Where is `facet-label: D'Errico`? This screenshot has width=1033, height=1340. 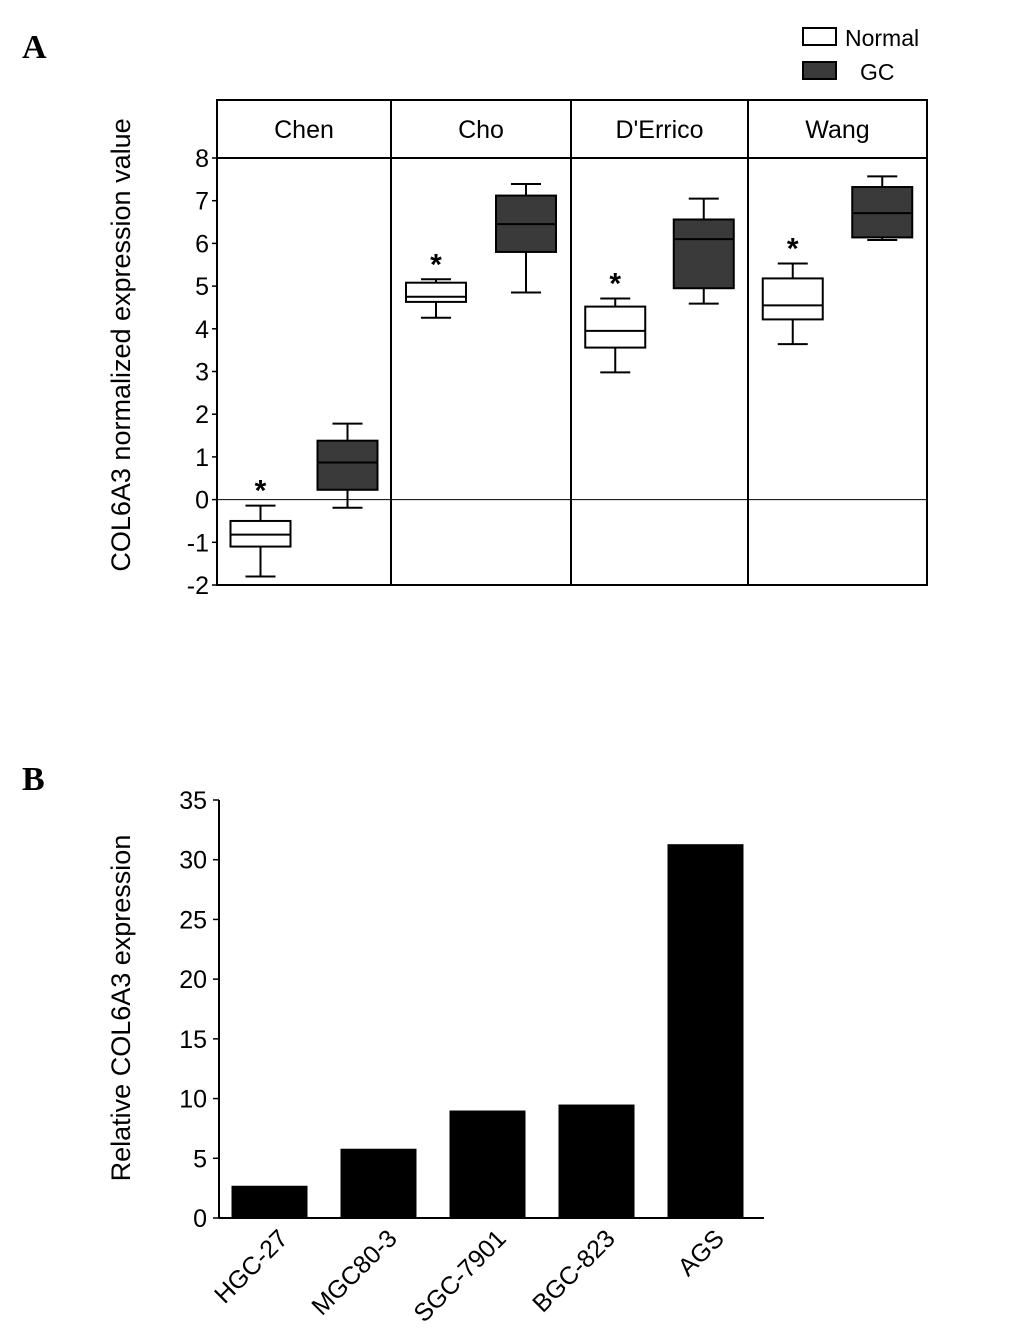
facet-label: D'Errico is located at coordinates (659, 130).